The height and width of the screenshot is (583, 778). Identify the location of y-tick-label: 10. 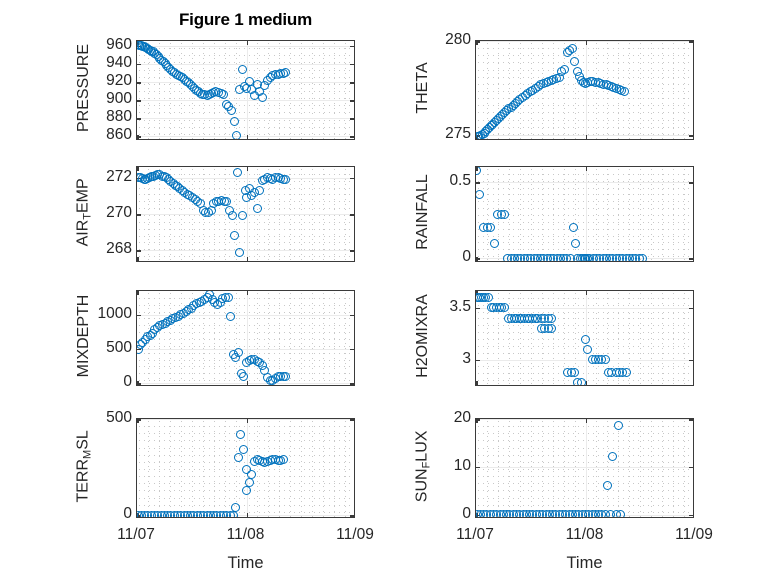
(462, 465).